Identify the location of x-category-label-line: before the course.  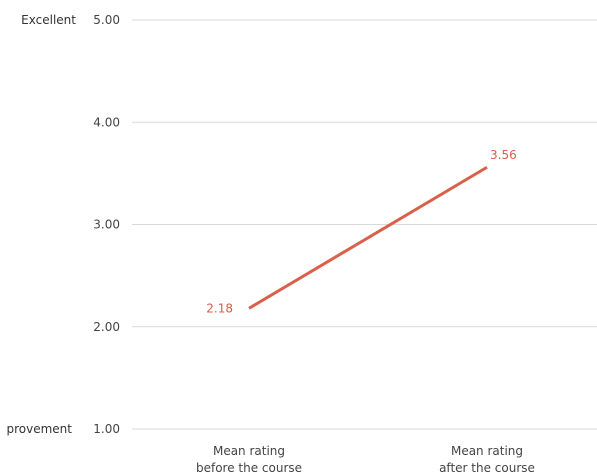
(249, 468).